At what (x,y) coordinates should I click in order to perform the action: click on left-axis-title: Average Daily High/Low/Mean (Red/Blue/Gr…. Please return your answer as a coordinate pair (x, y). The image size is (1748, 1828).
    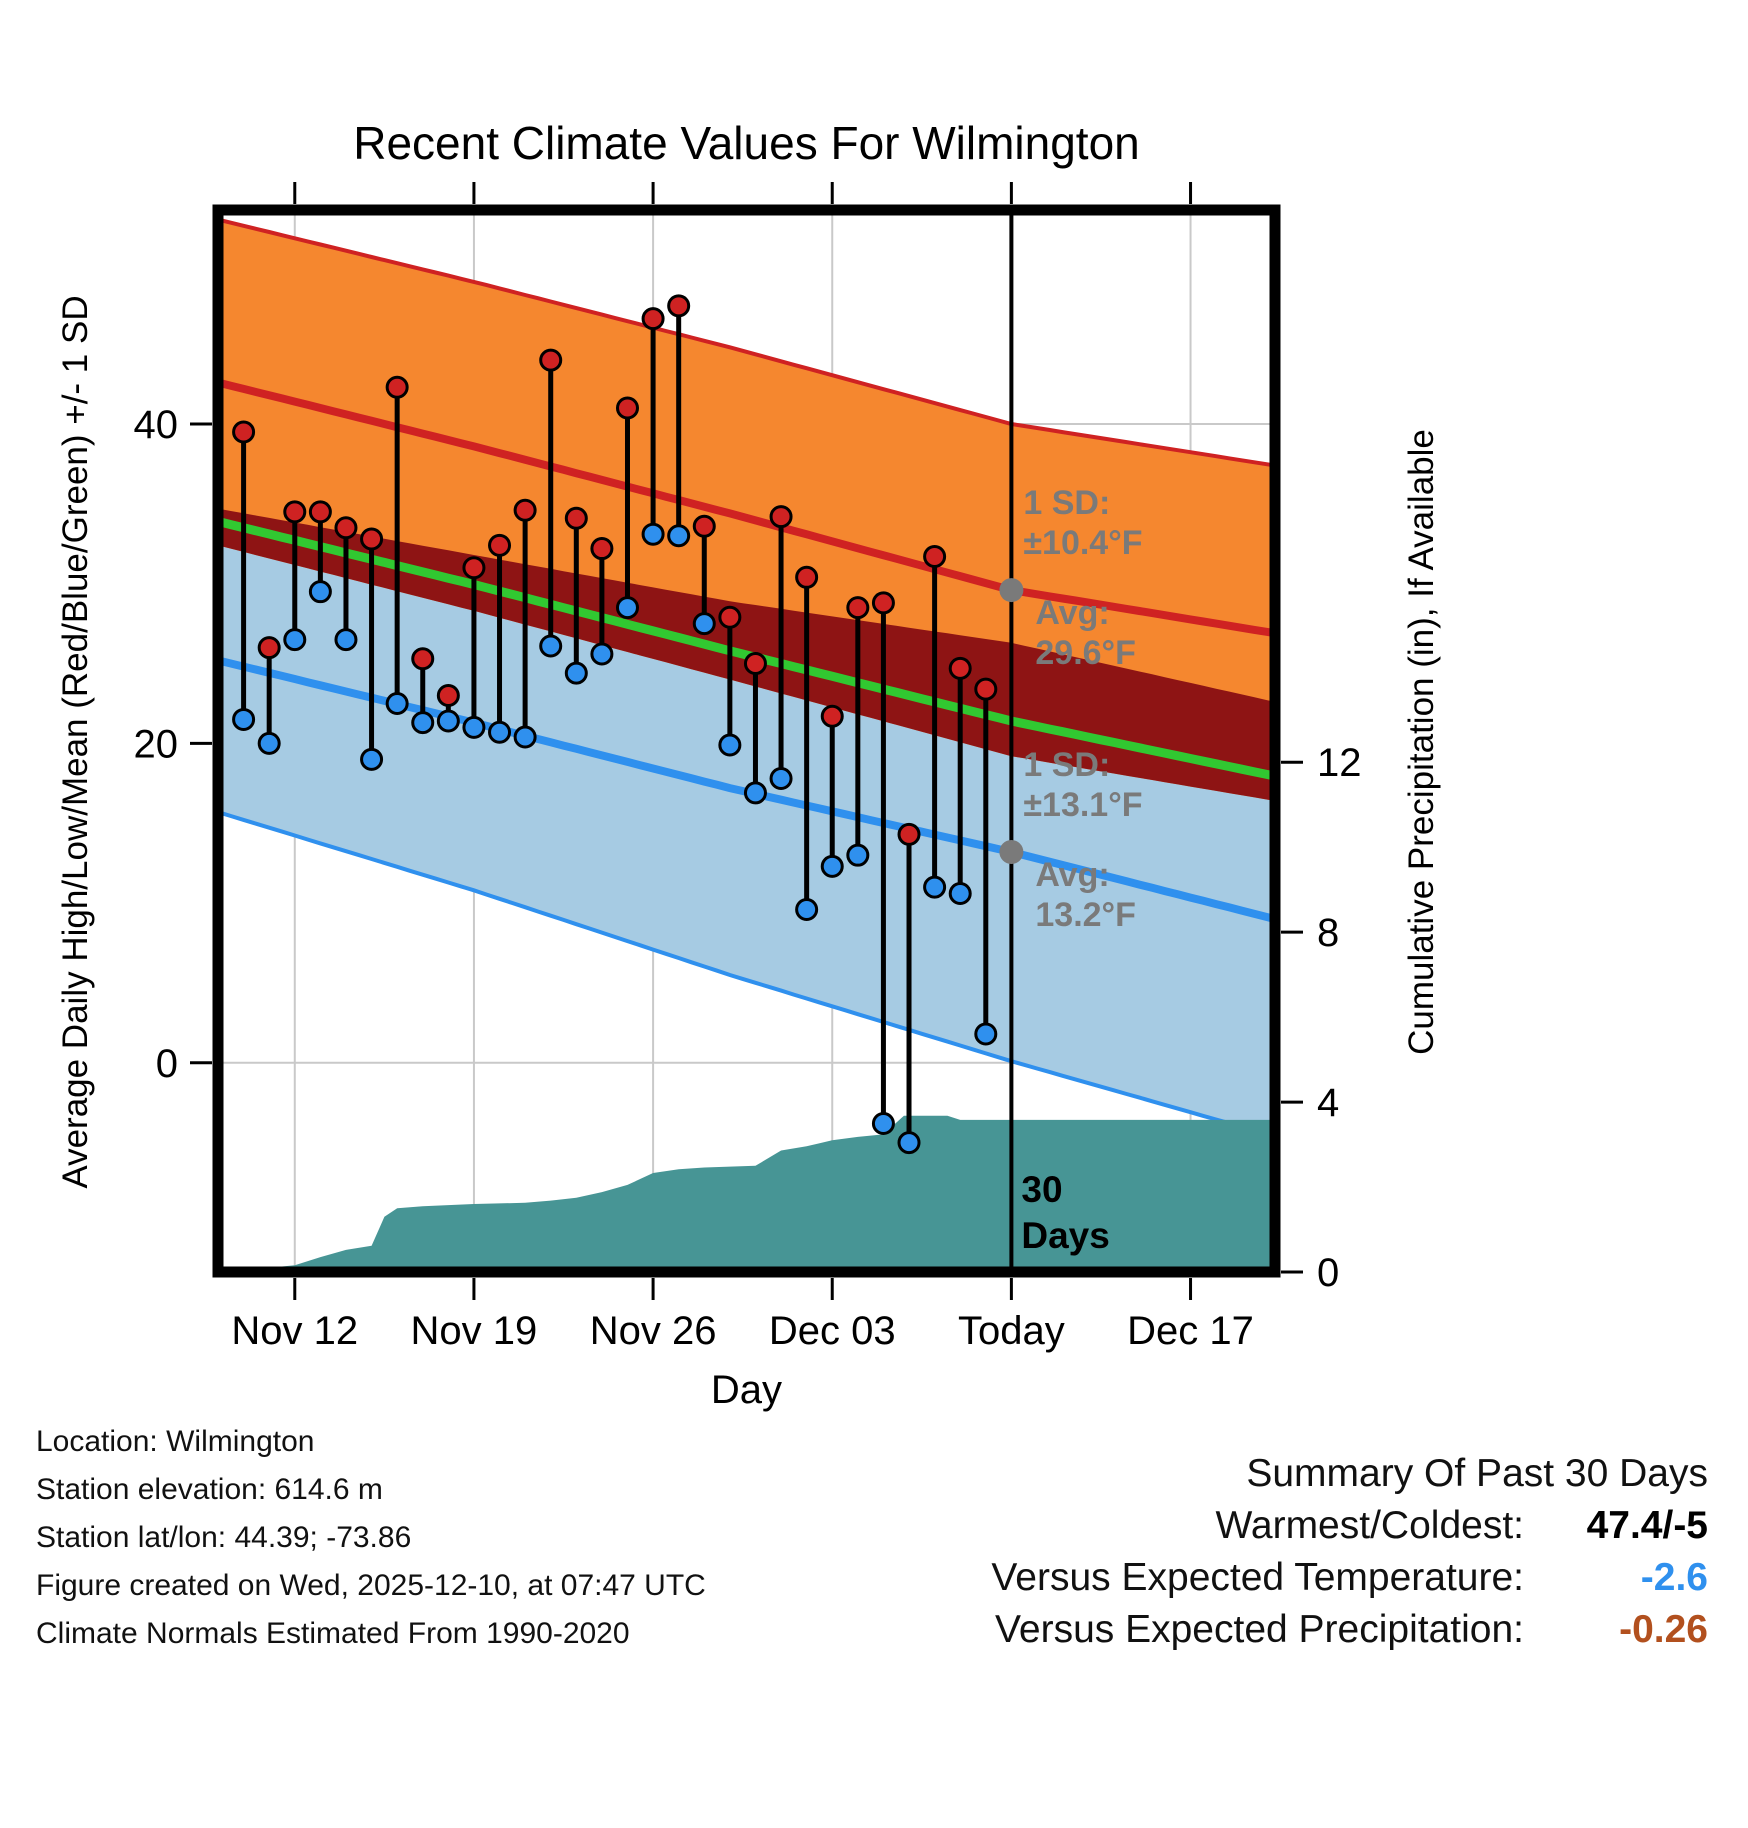
    Looking at the image, I should click on (75, 742).